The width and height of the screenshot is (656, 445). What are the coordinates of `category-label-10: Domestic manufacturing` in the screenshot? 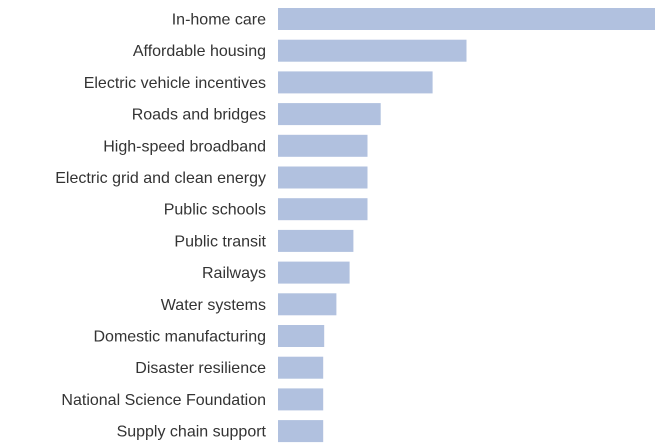 It's located at (179, 337).